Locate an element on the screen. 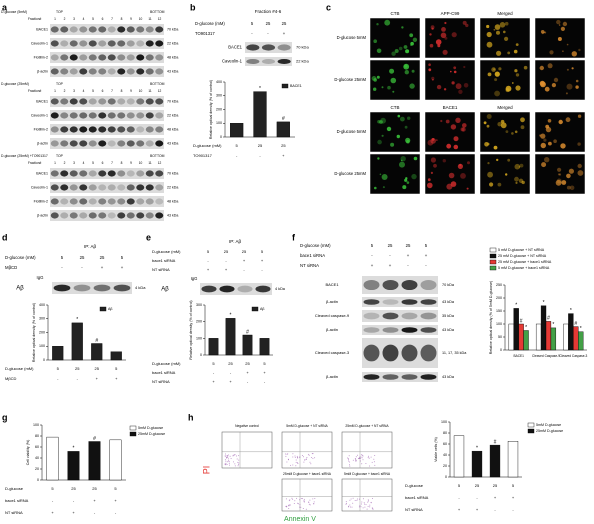 Image resolution: width=594 pixels, height=524 pixels. x-tick-label: Cleaved Caspase-9 is located at coordinates (546, 356).